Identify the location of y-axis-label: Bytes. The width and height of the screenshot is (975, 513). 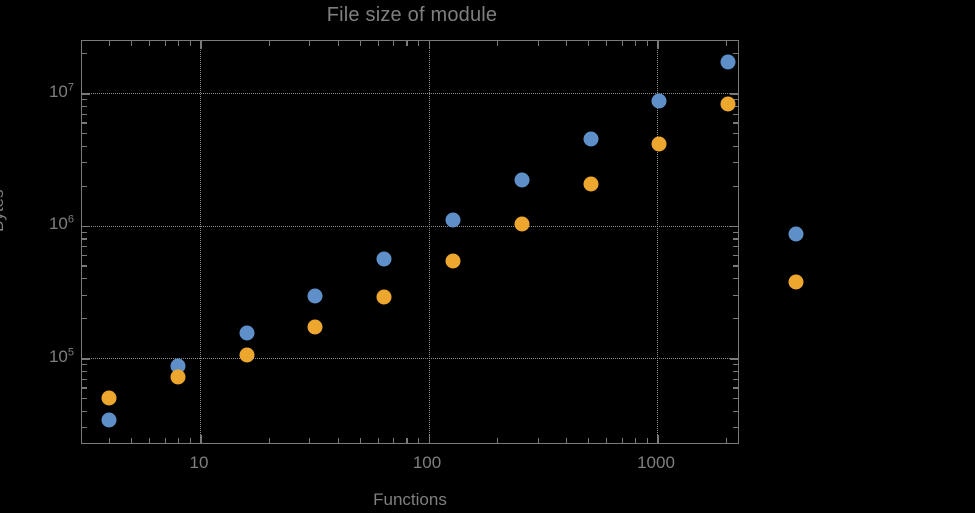
(3, 210).